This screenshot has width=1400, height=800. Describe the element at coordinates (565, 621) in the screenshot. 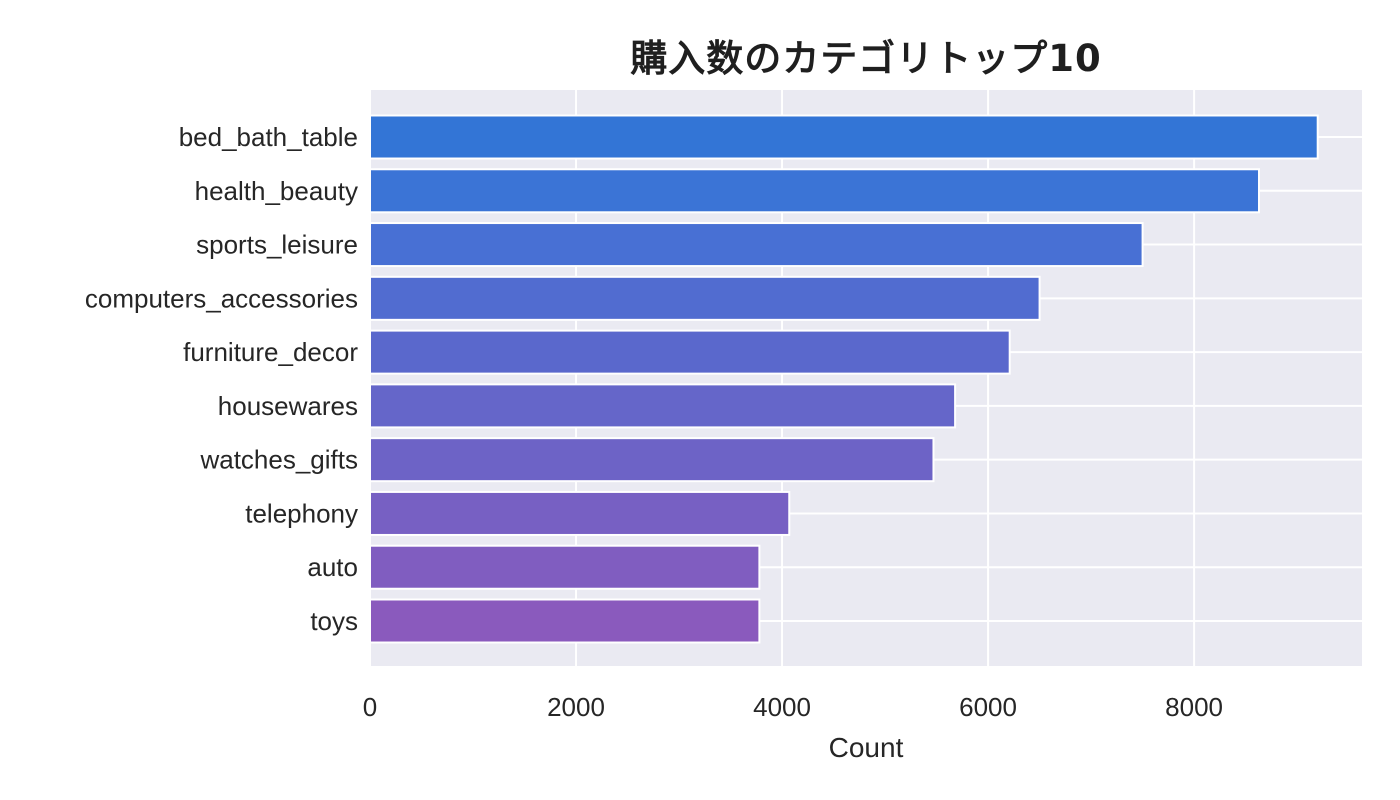

I see `bar-toys` at that location.